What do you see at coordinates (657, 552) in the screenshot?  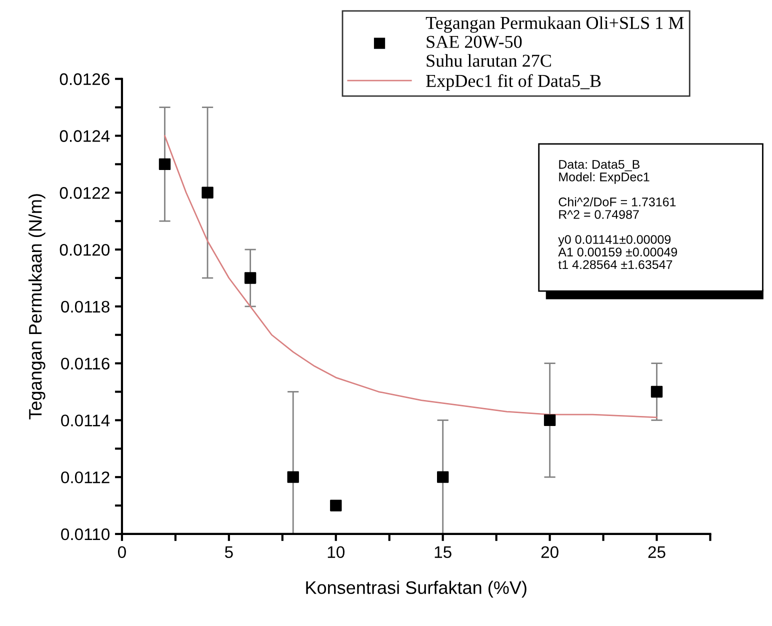 I see `x-tick-label: 25` at bounding box center [657, 552].